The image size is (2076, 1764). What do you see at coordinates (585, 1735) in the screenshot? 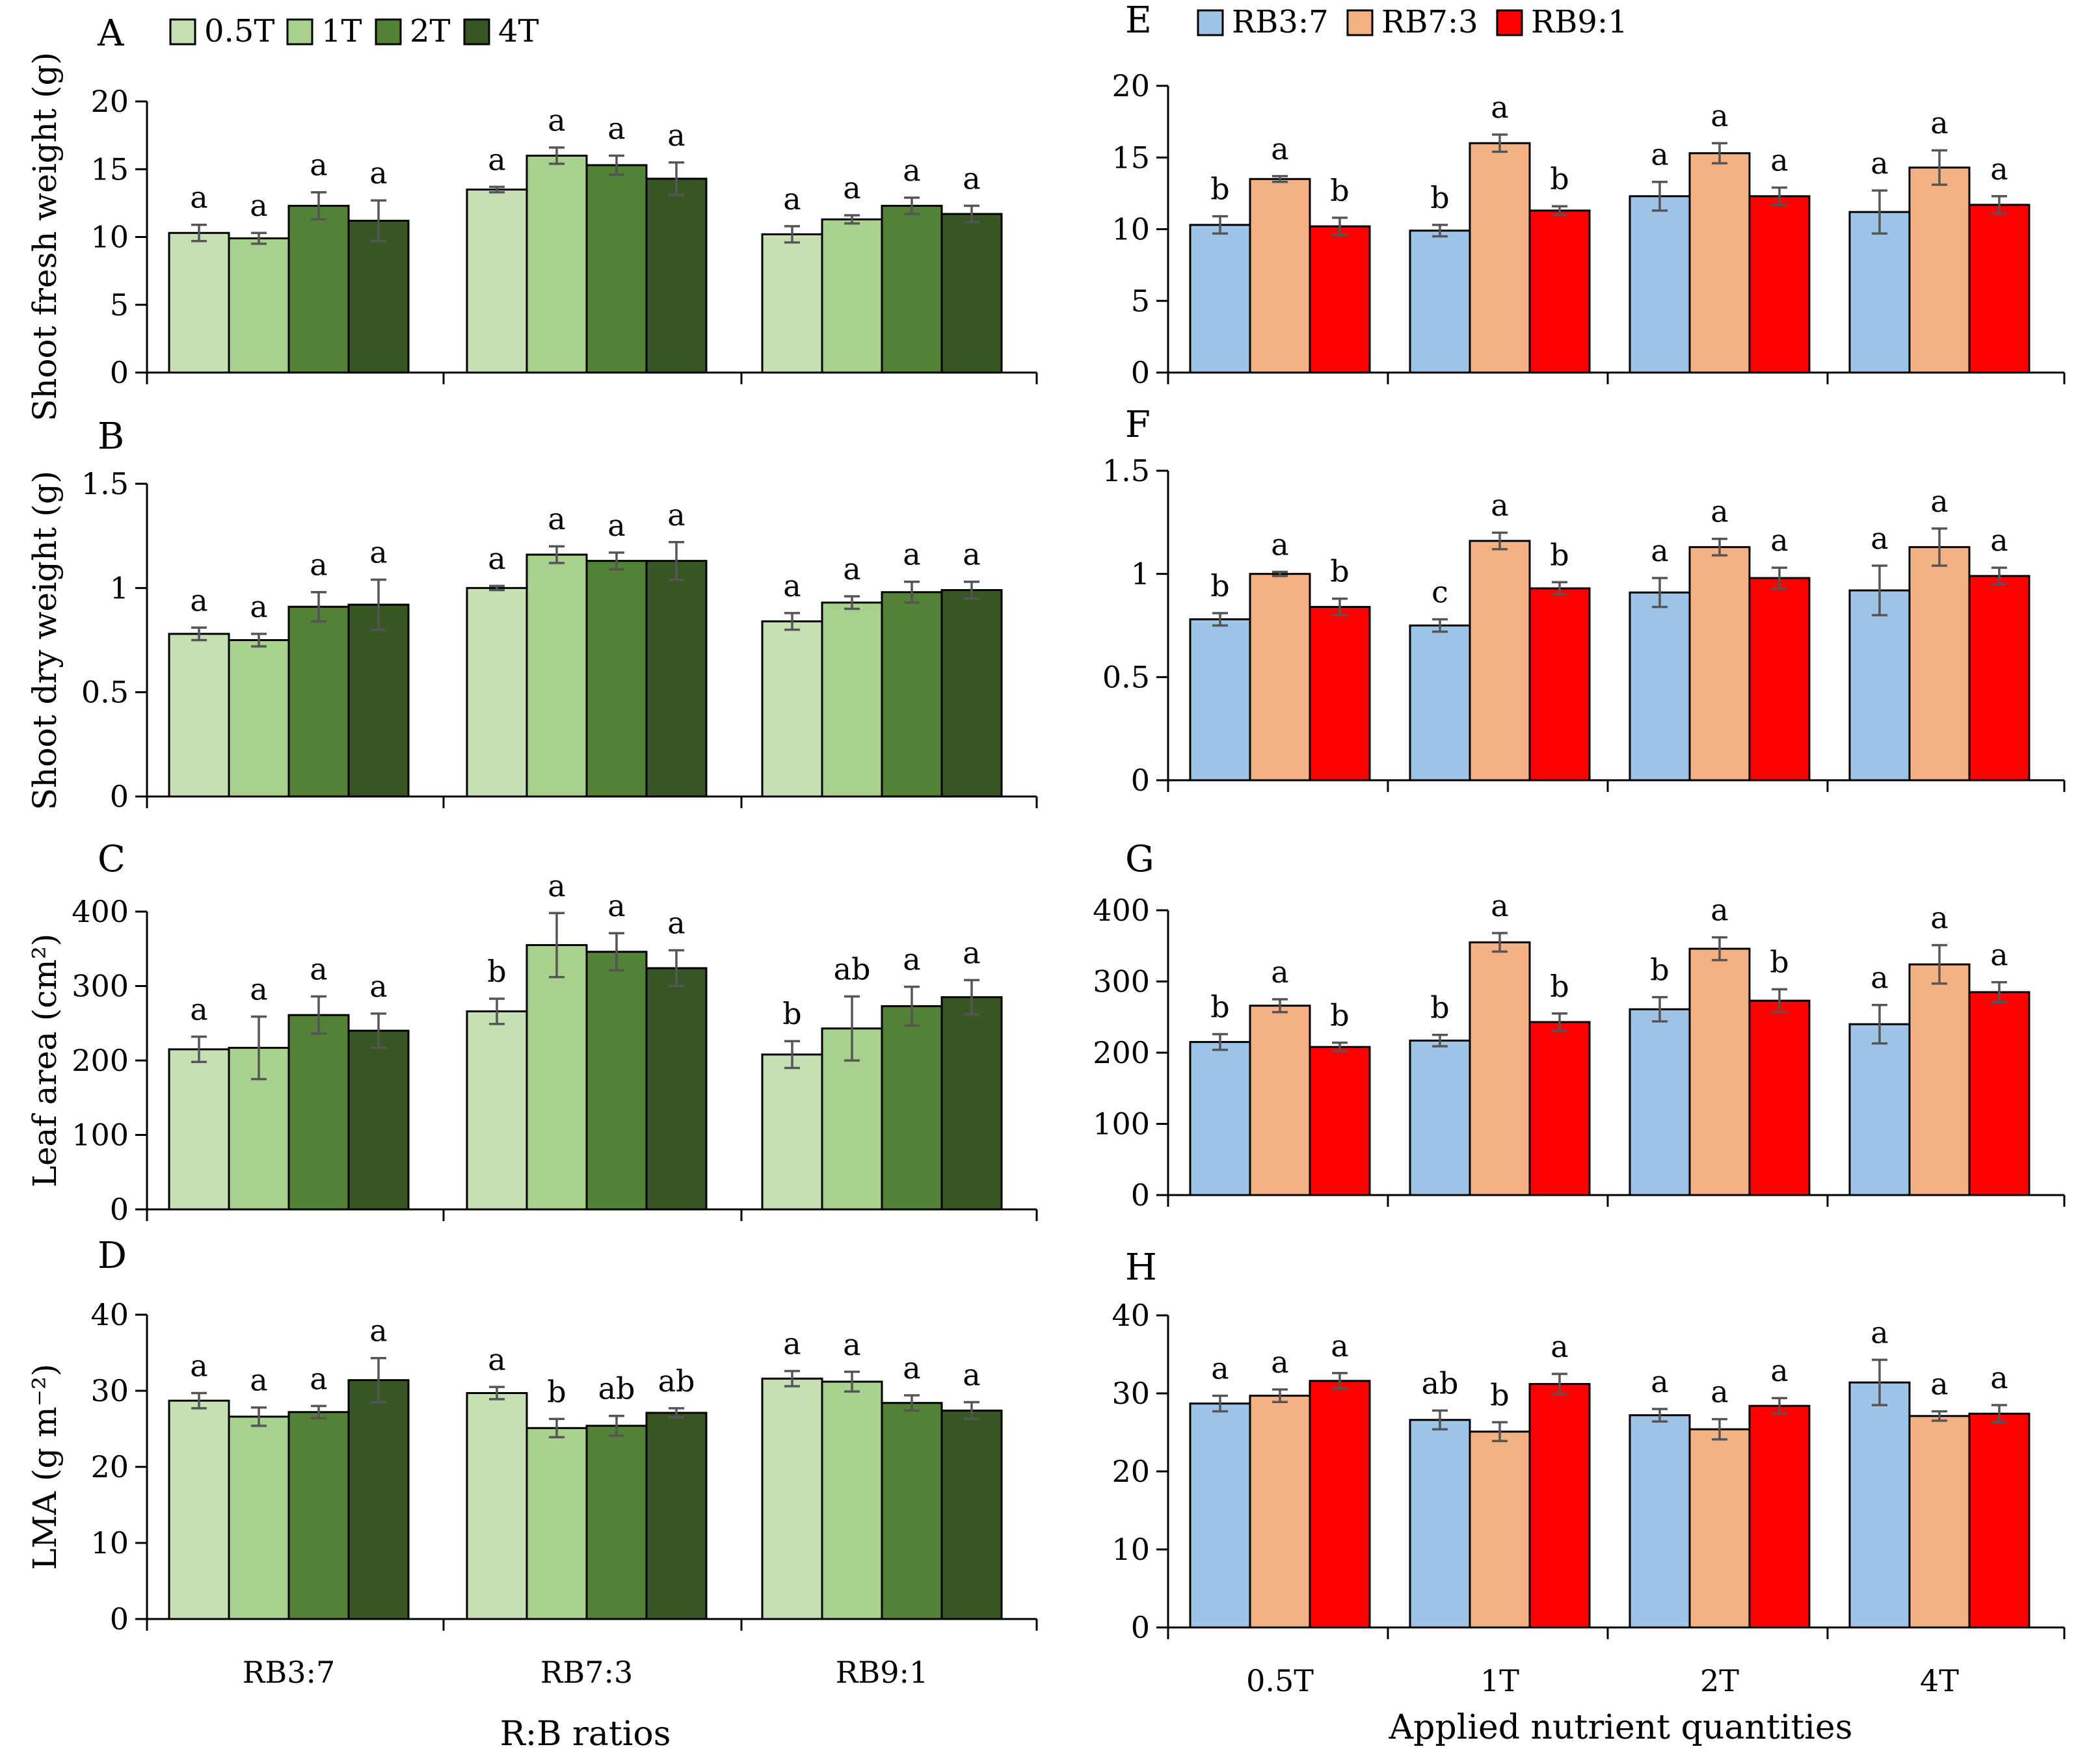
I see `left-x-axis-title: R:B ratios` at bounding box center [585, 1735].